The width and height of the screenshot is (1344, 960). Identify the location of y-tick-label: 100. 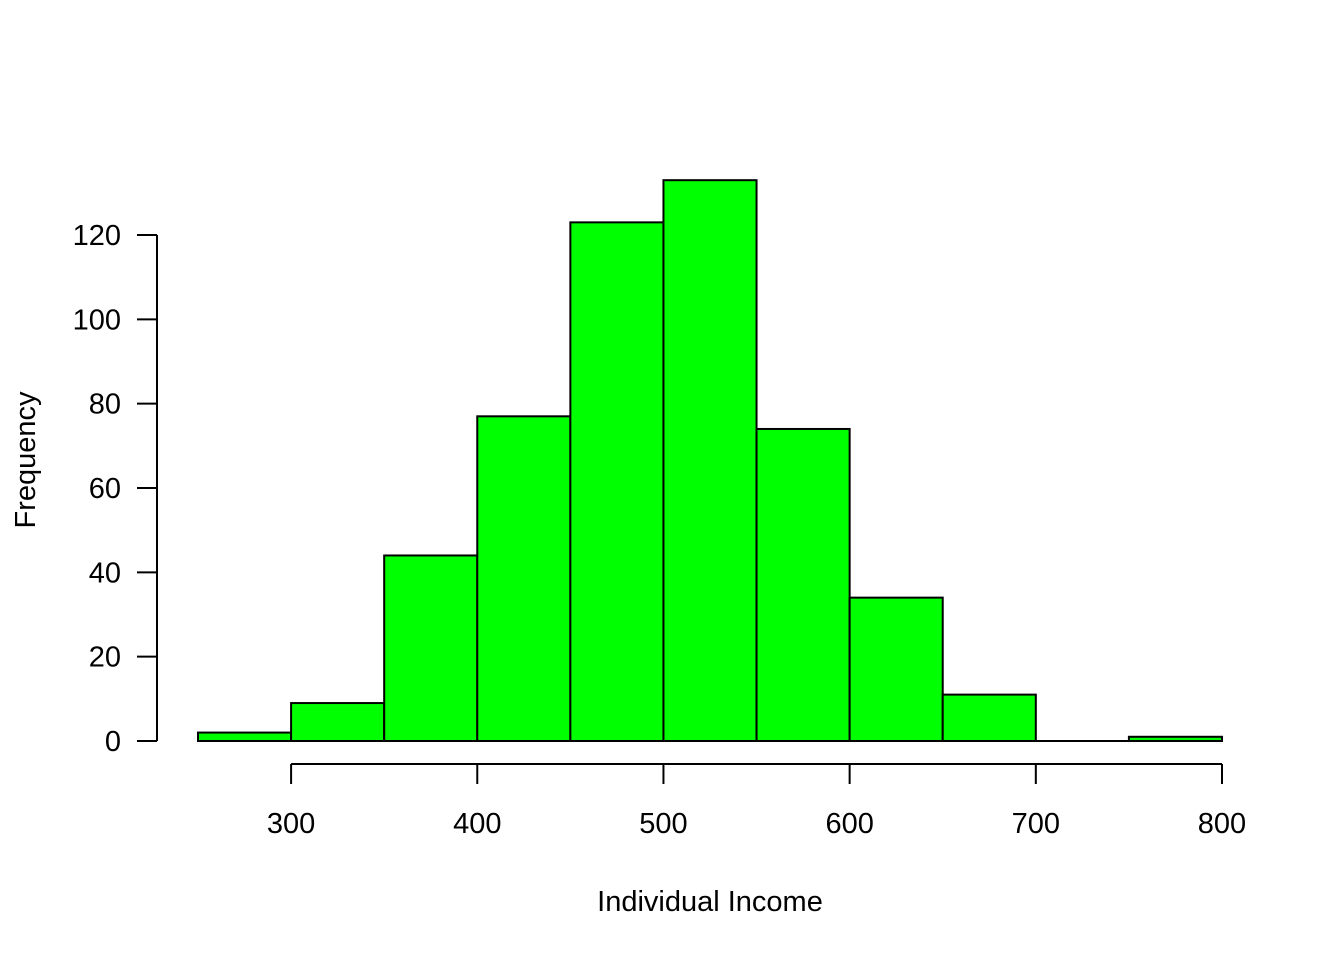
(97, 320).